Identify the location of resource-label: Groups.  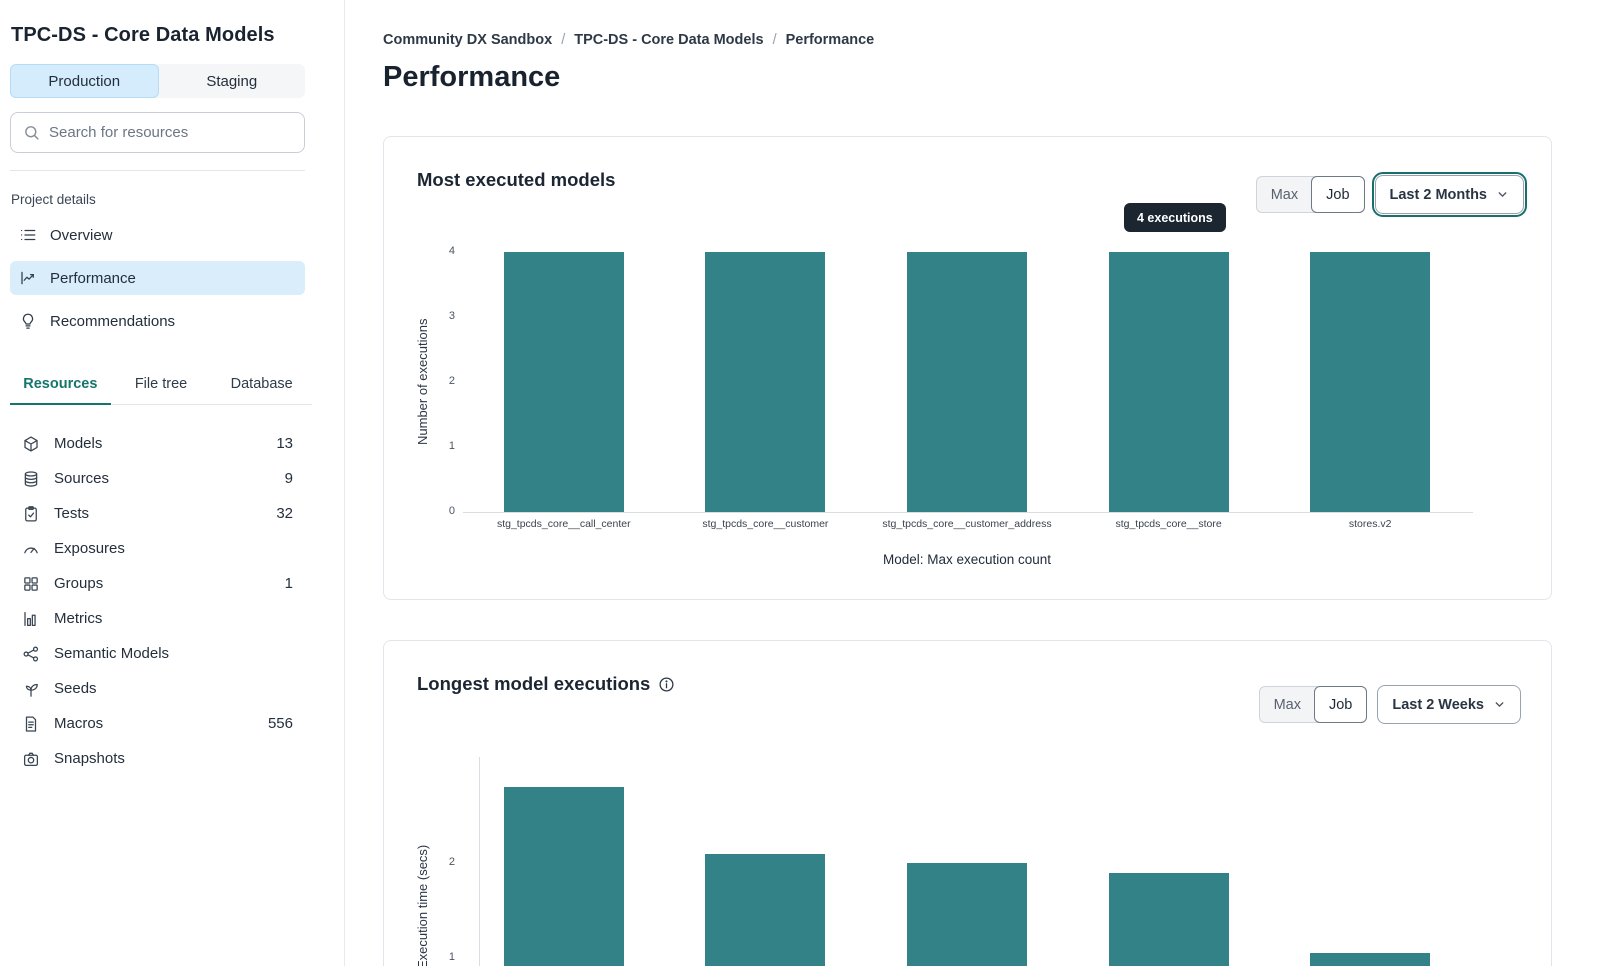
(79, 583).